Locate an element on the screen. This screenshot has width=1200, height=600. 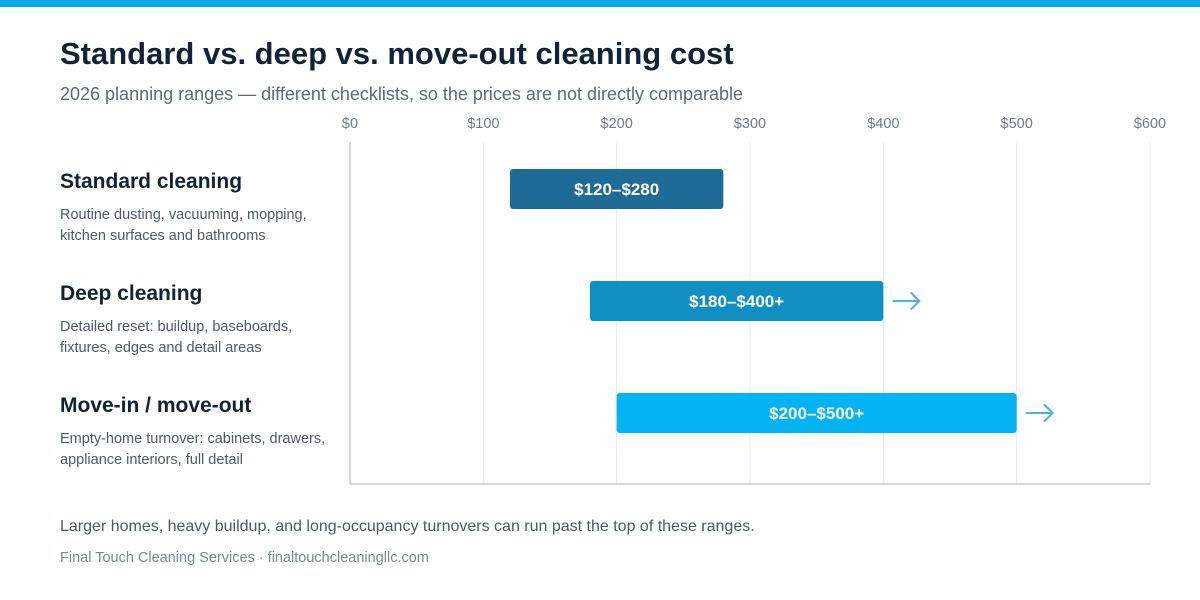
x-tick-label: $200 is located at coordinates (617, 124).